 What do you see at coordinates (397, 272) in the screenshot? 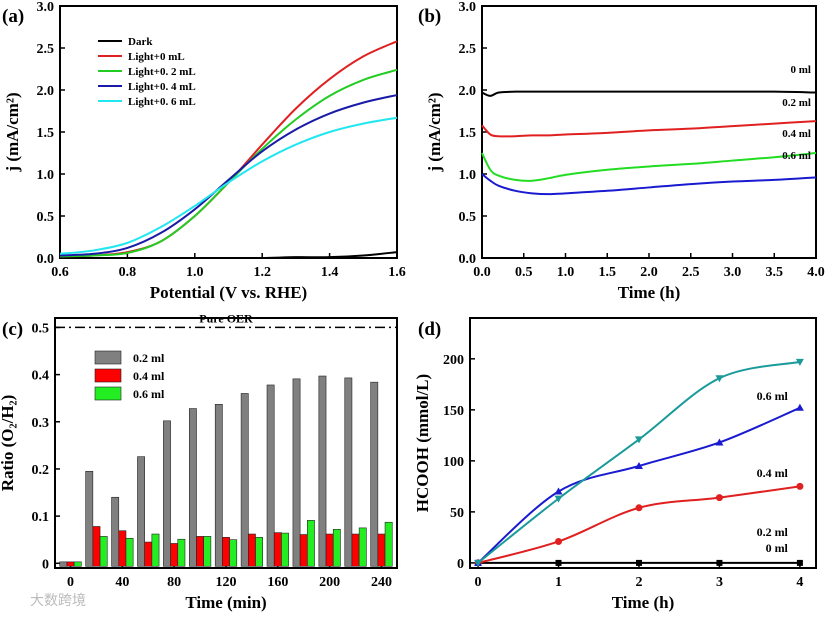
I see `x-tick-label: 1.6` at bounding box center [397, 272].